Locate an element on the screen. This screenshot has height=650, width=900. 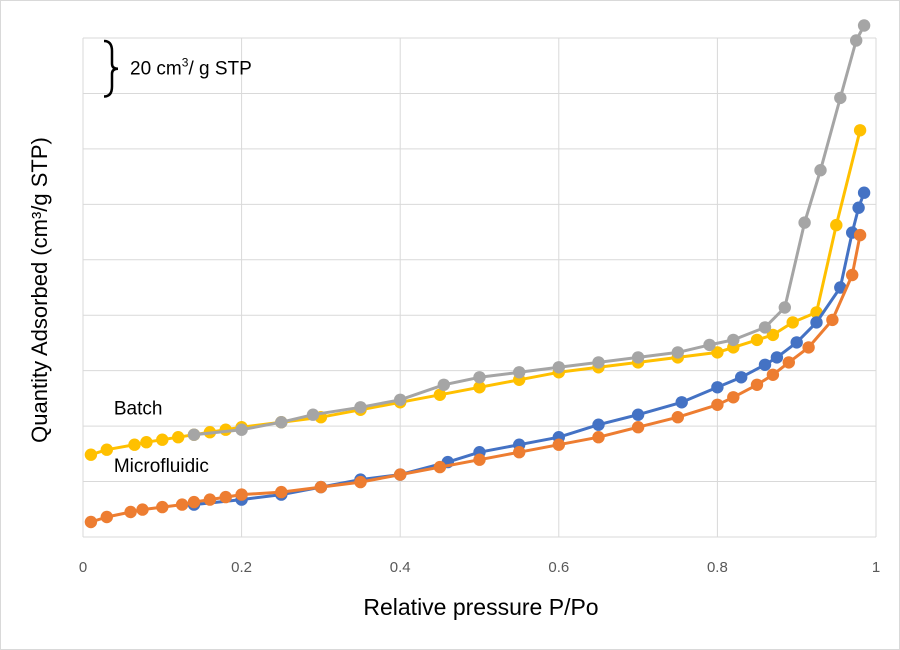
x-tick-label: 1 is located at coordinates (876, 567).